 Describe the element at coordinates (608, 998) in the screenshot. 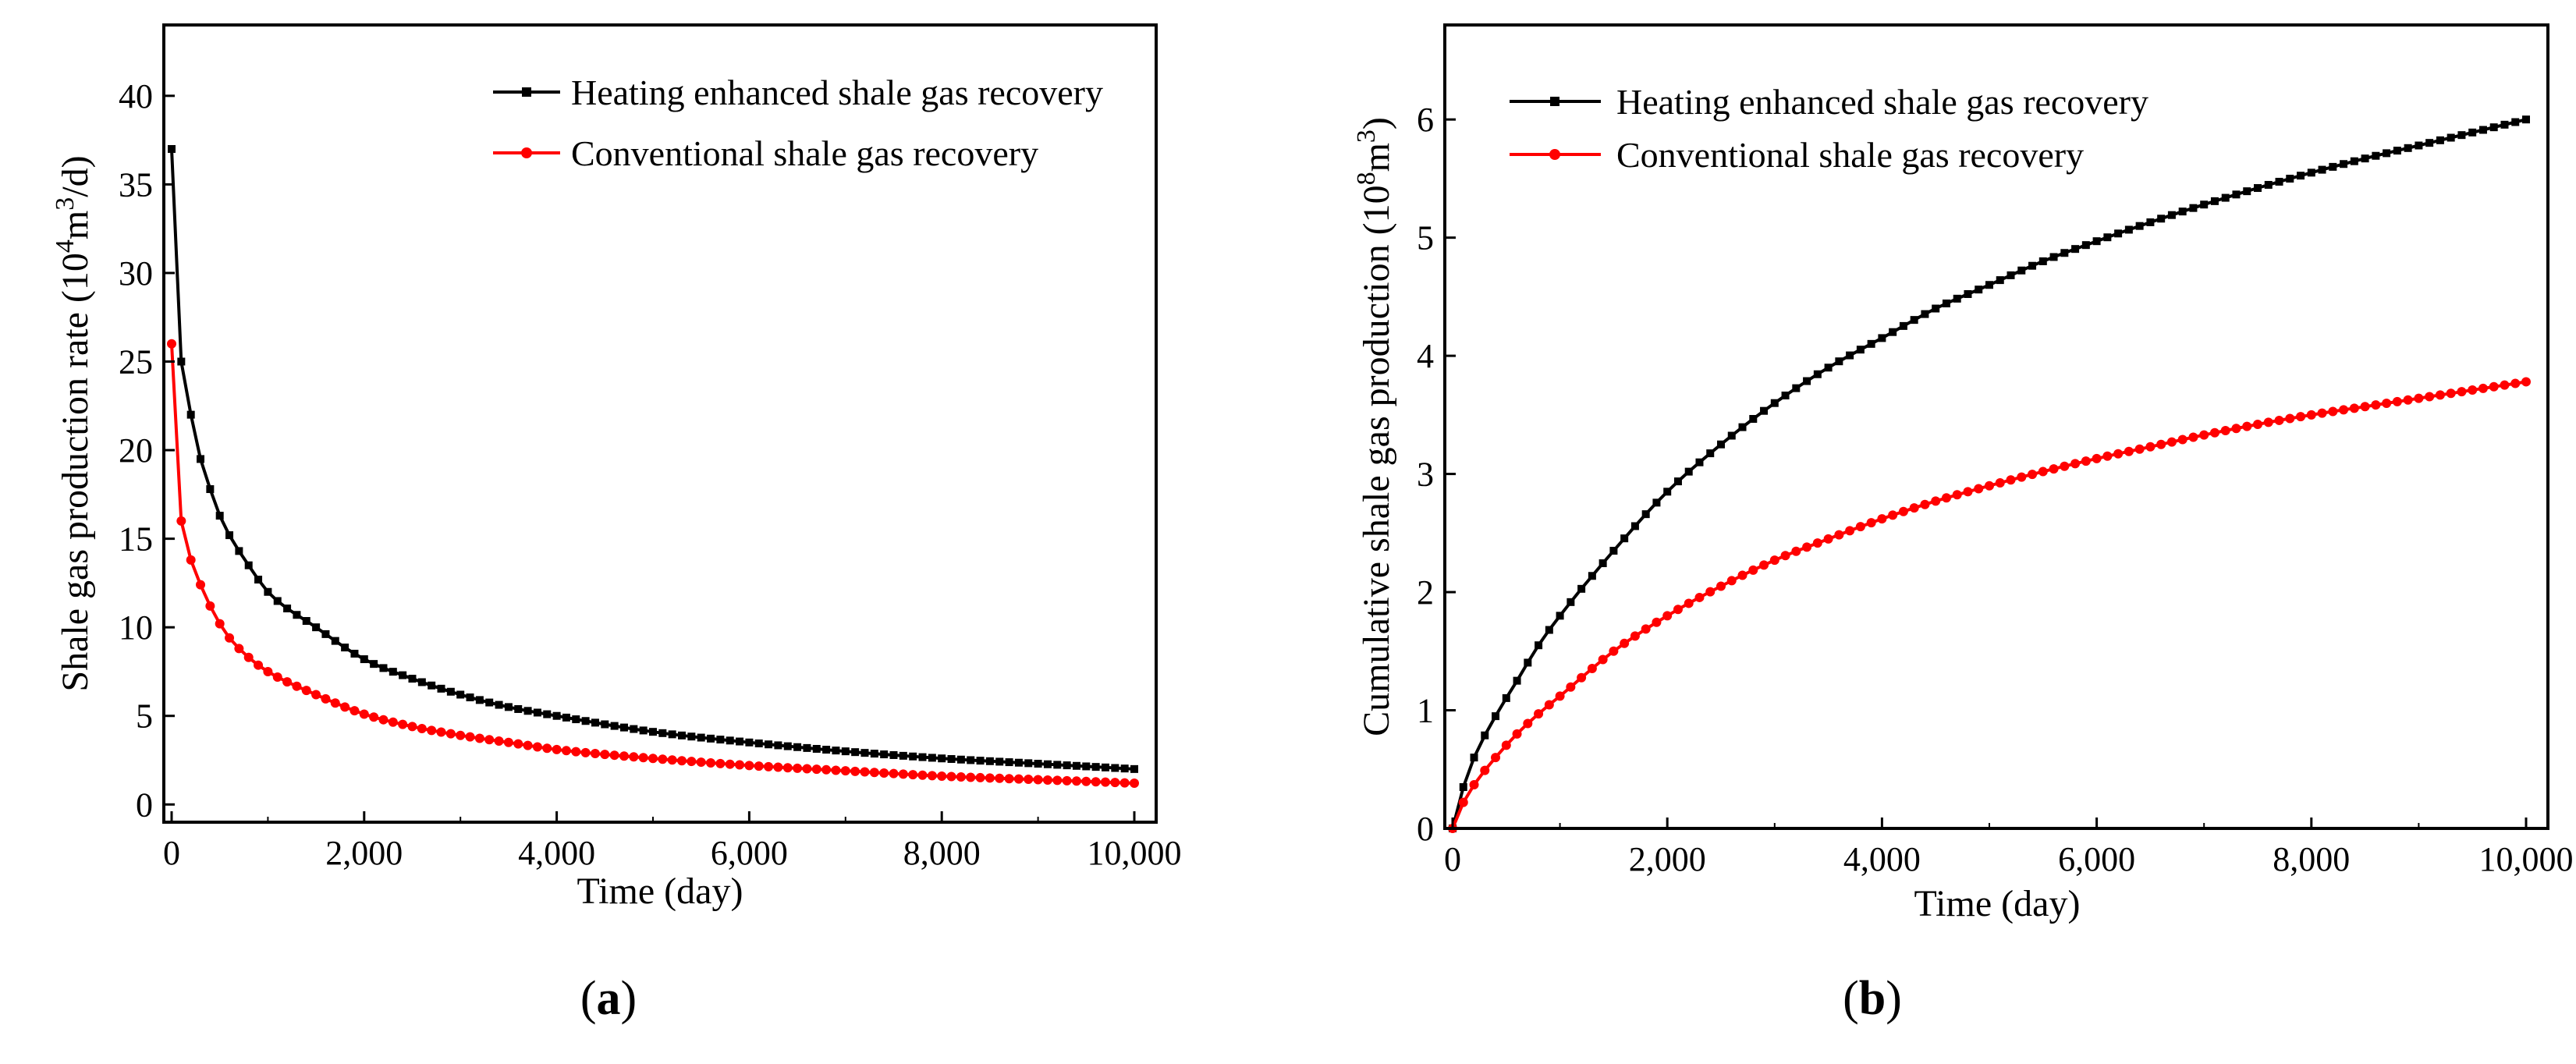

I see `panel-a-label: (a)` at that location.